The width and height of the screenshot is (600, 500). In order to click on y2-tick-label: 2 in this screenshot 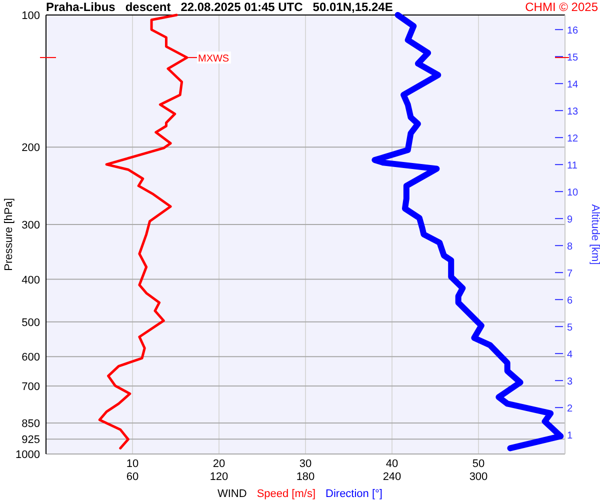, I will do `click(570, 409)`.